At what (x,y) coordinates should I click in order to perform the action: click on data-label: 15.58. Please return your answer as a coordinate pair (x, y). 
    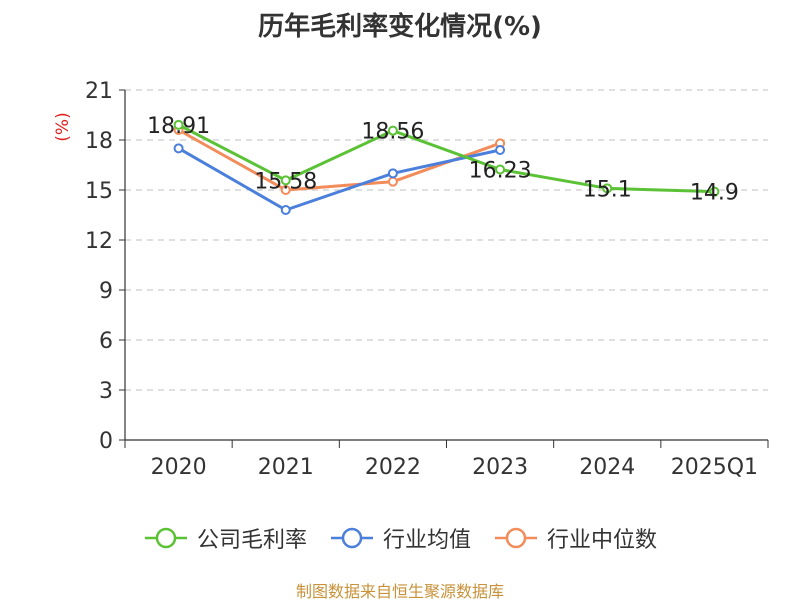
    Looking at the image, I should click on (285, 181).